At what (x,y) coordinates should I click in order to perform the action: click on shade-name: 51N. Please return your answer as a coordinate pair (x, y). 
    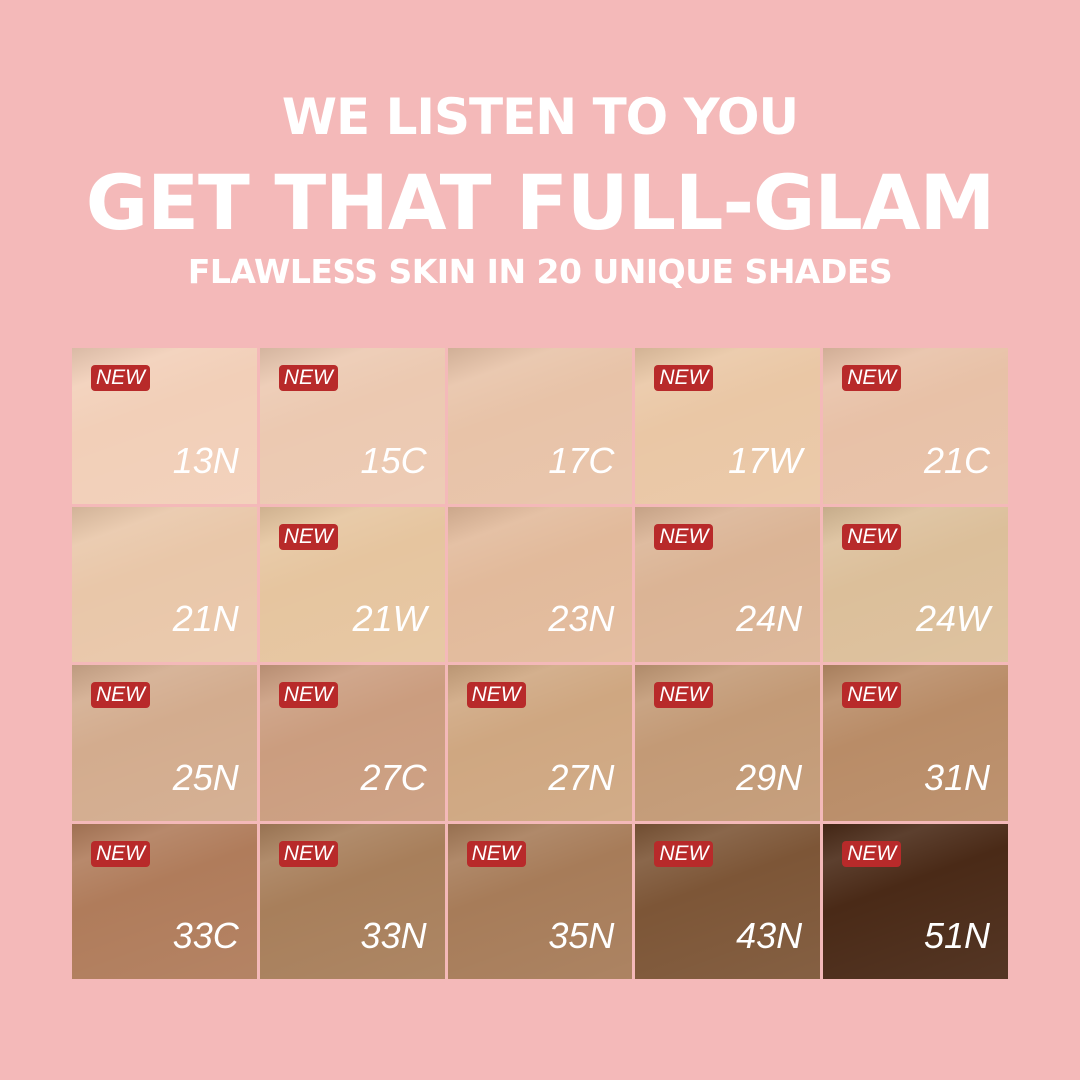
    Looking at the image, I should click on (956, 935).